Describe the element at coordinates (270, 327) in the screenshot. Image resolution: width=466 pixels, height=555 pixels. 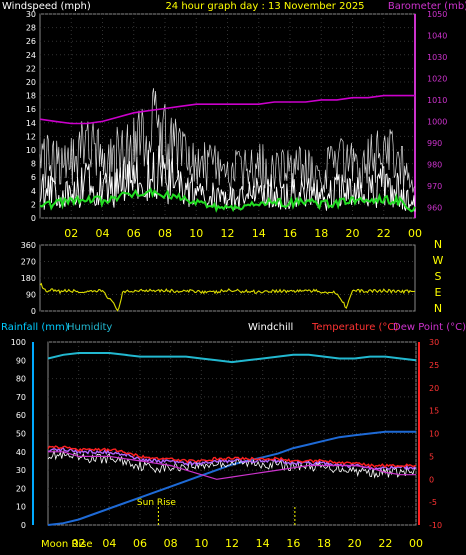
I see `windchill-label: Windchill` at that location.